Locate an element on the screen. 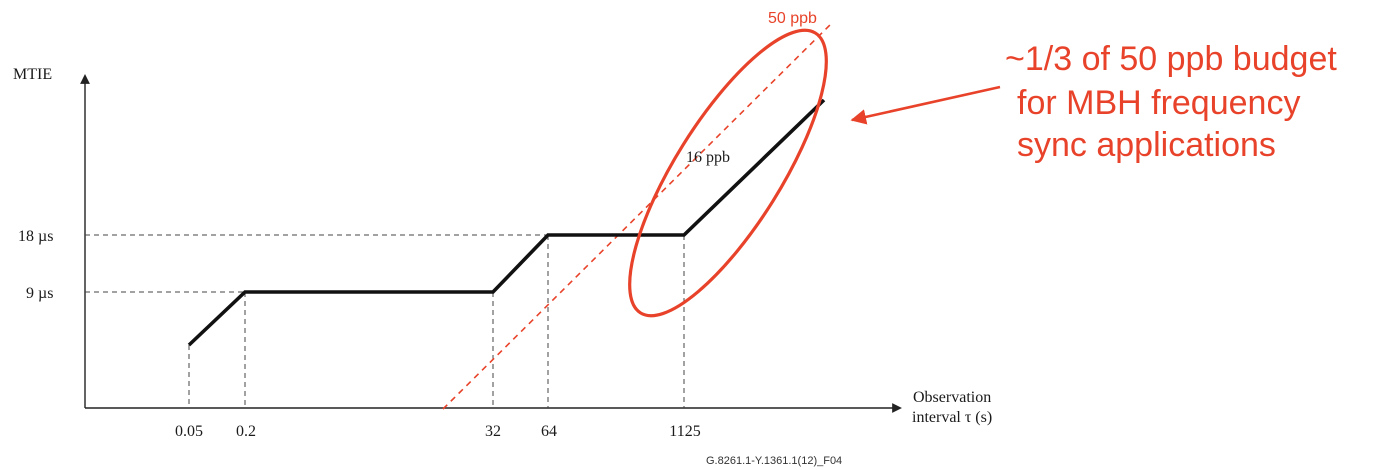 The image size is (1379, 470). y-tick-9us: 9 µs is located at coordinates (39, 293).